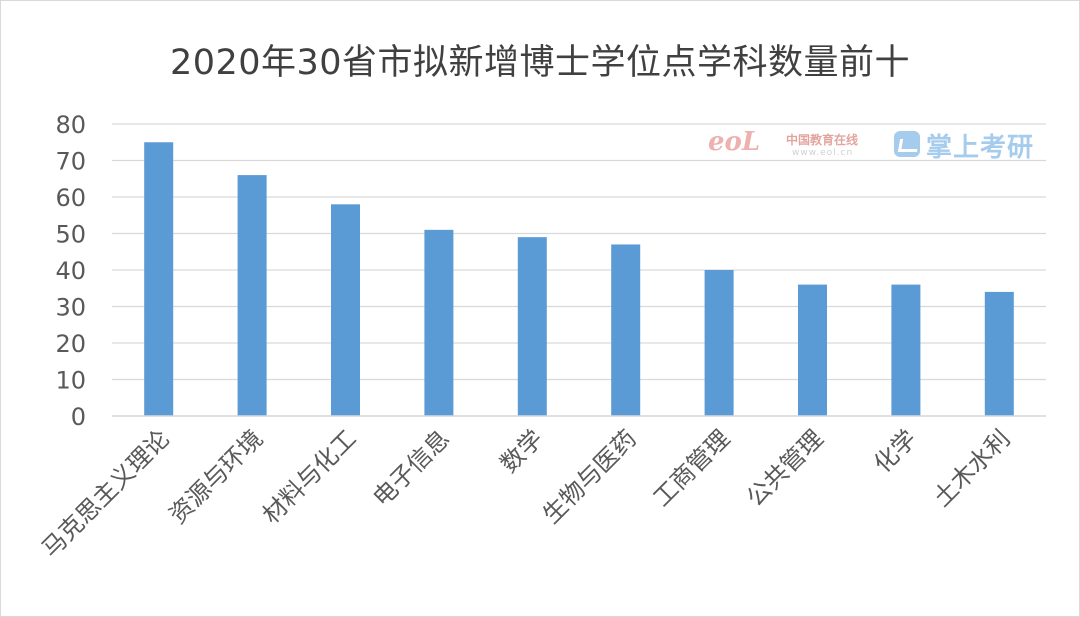 This screenshot has width=1080, height=617. Describe the element at coordinates (980, 148) in the screenshot. I see `watermark-brand: 掌上考研` at that location.